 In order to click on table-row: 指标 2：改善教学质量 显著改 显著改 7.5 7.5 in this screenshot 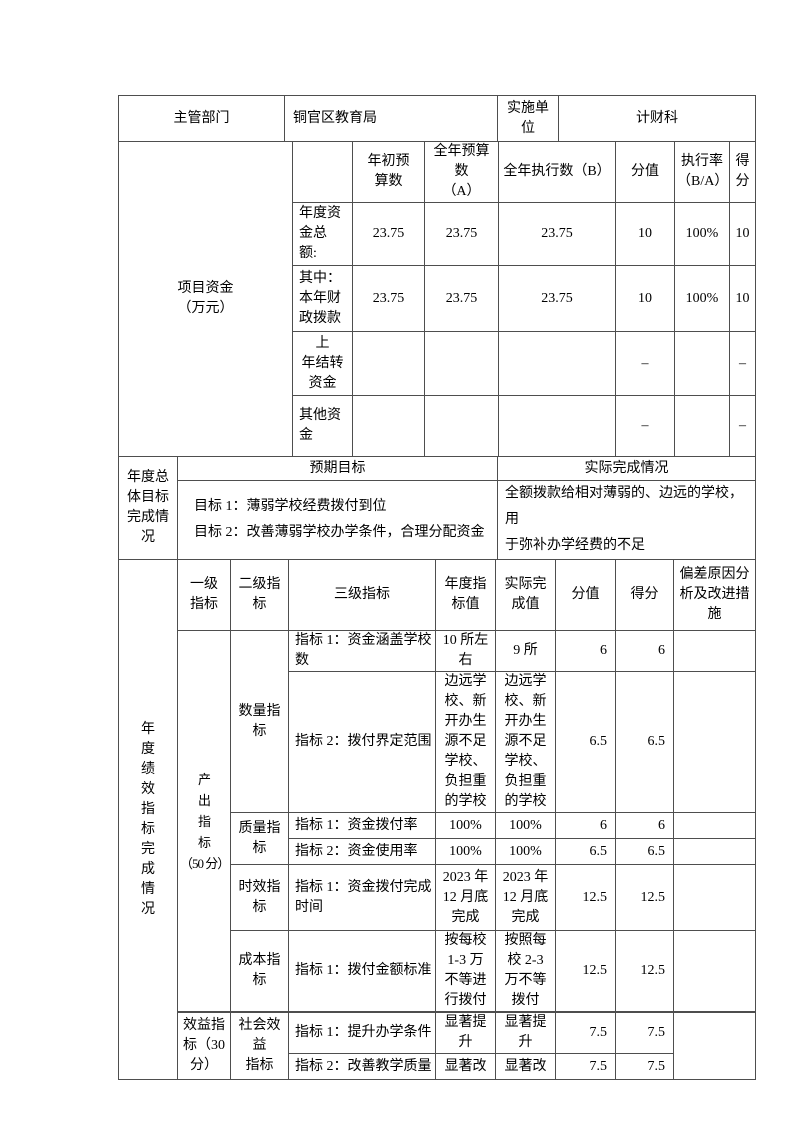, I will do `click(437, 1066)`.